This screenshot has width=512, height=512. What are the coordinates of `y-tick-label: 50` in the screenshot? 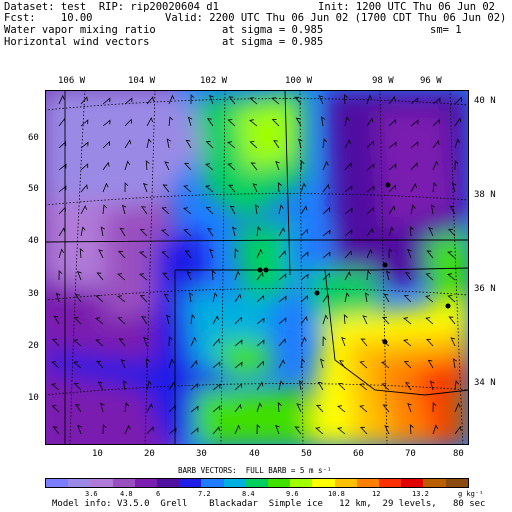 It's located at (33, 189).